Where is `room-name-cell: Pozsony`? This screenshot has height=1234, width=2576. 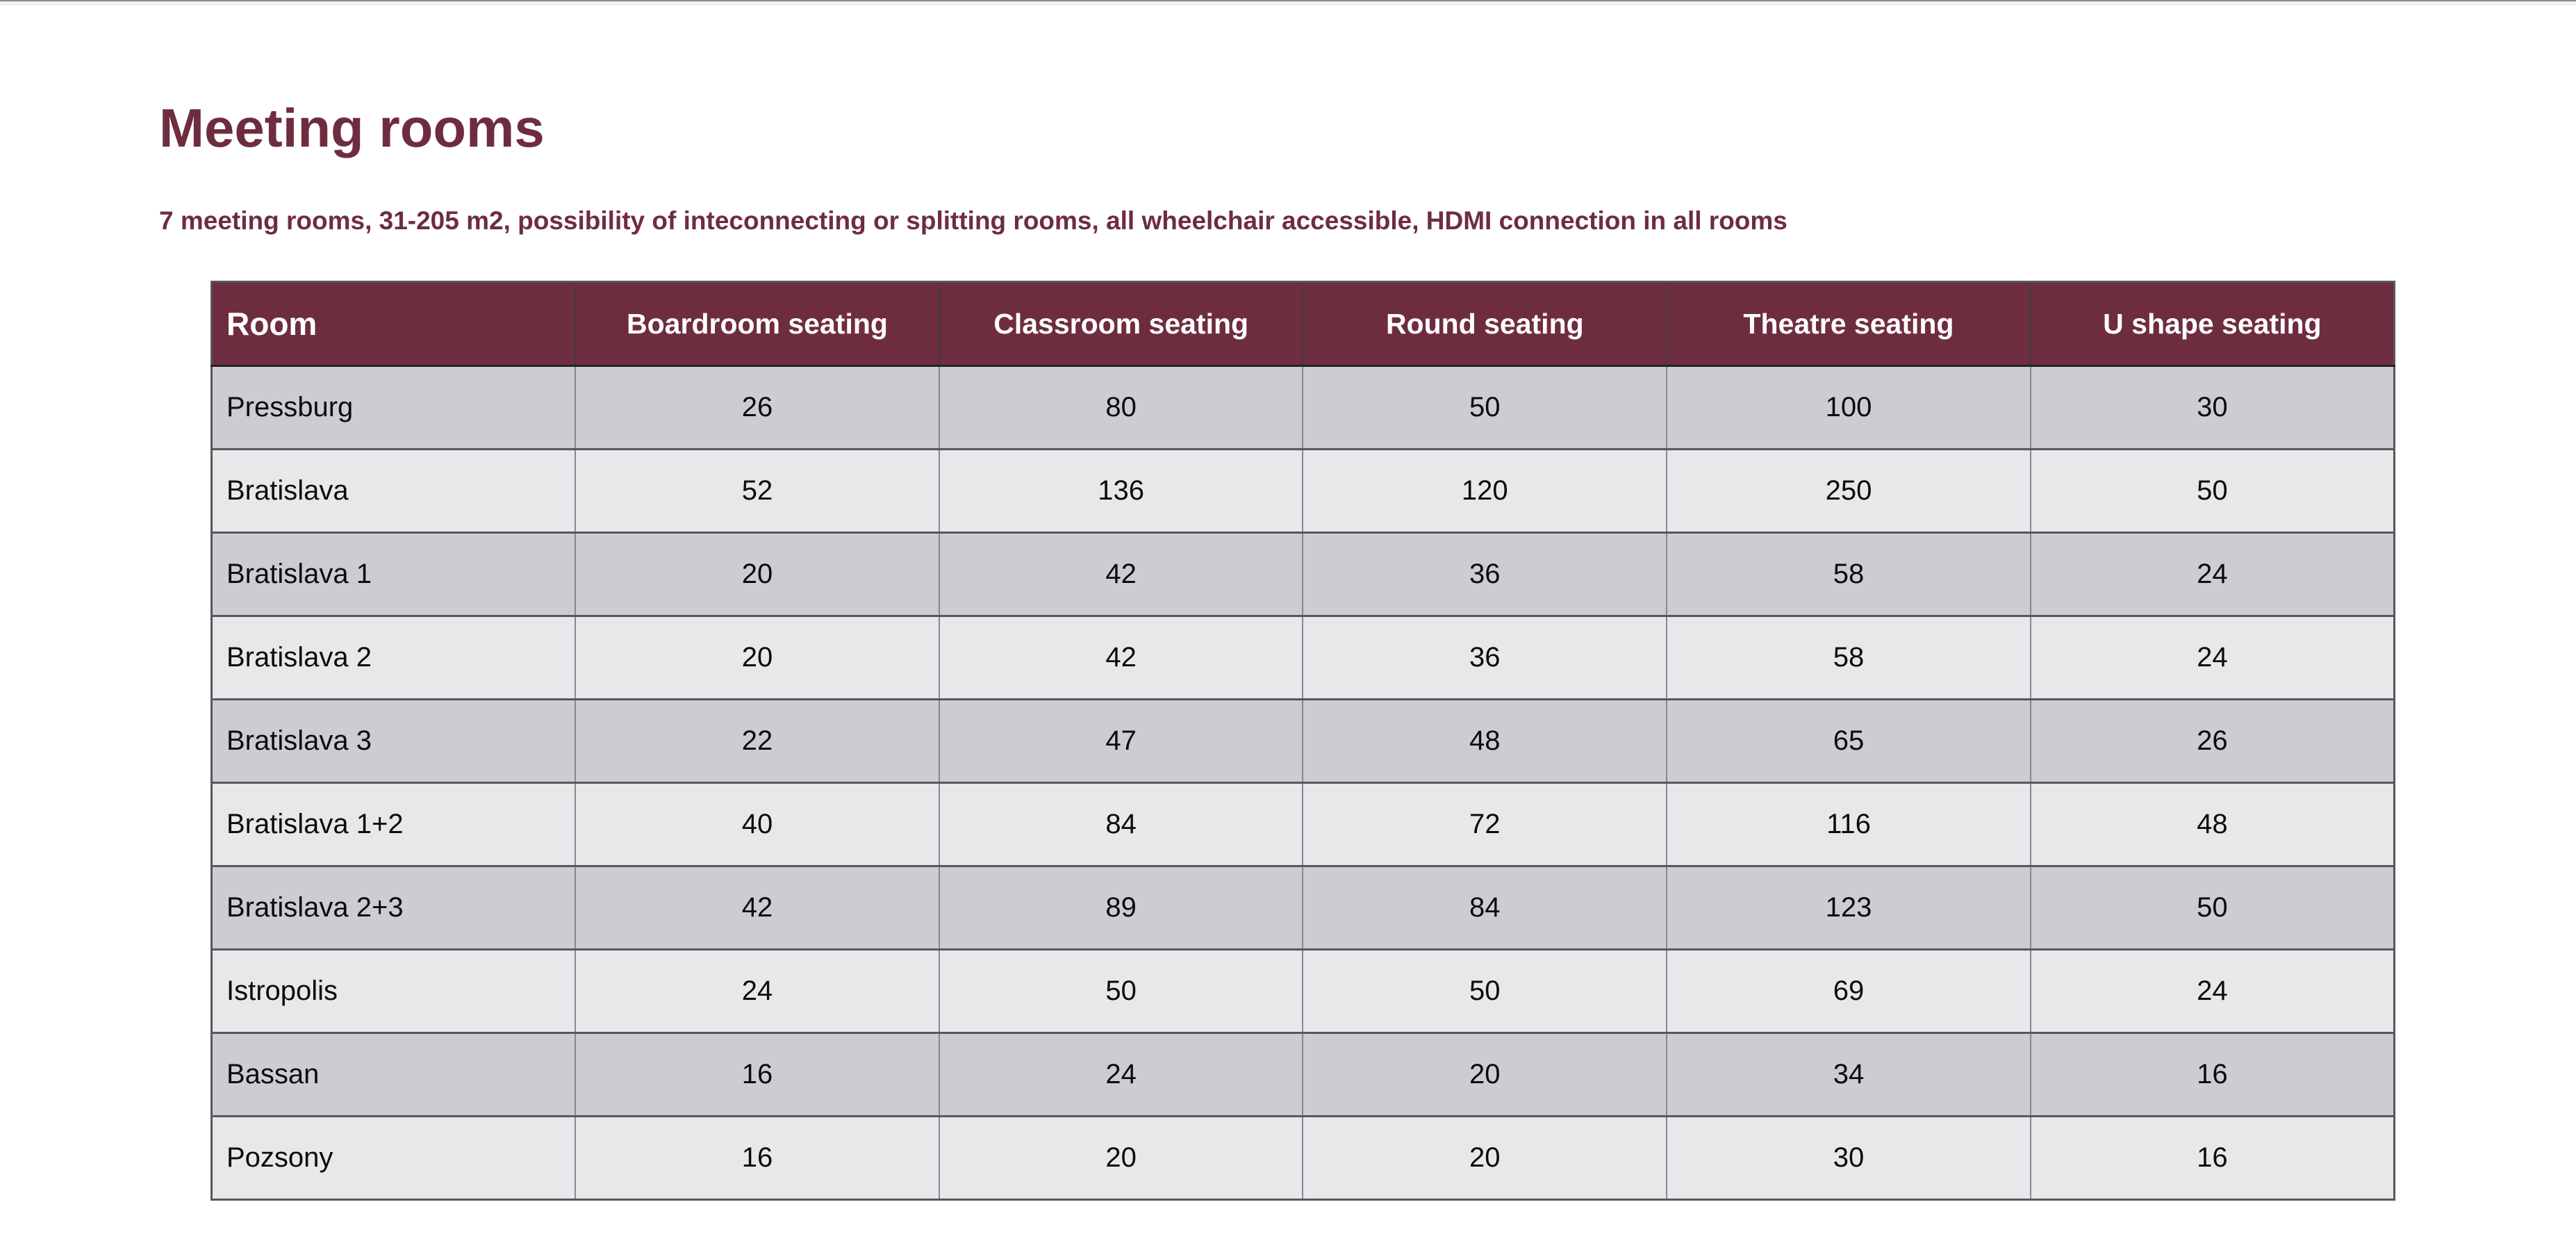
room-name-cell: Pozsony is located at coordinates (393, 1158).